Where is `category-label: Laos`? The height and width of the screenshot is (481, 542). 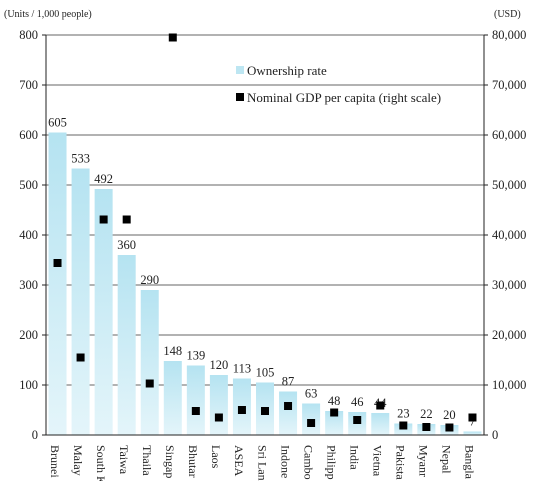
category-label: Laos is located at coordinates (216, 457).